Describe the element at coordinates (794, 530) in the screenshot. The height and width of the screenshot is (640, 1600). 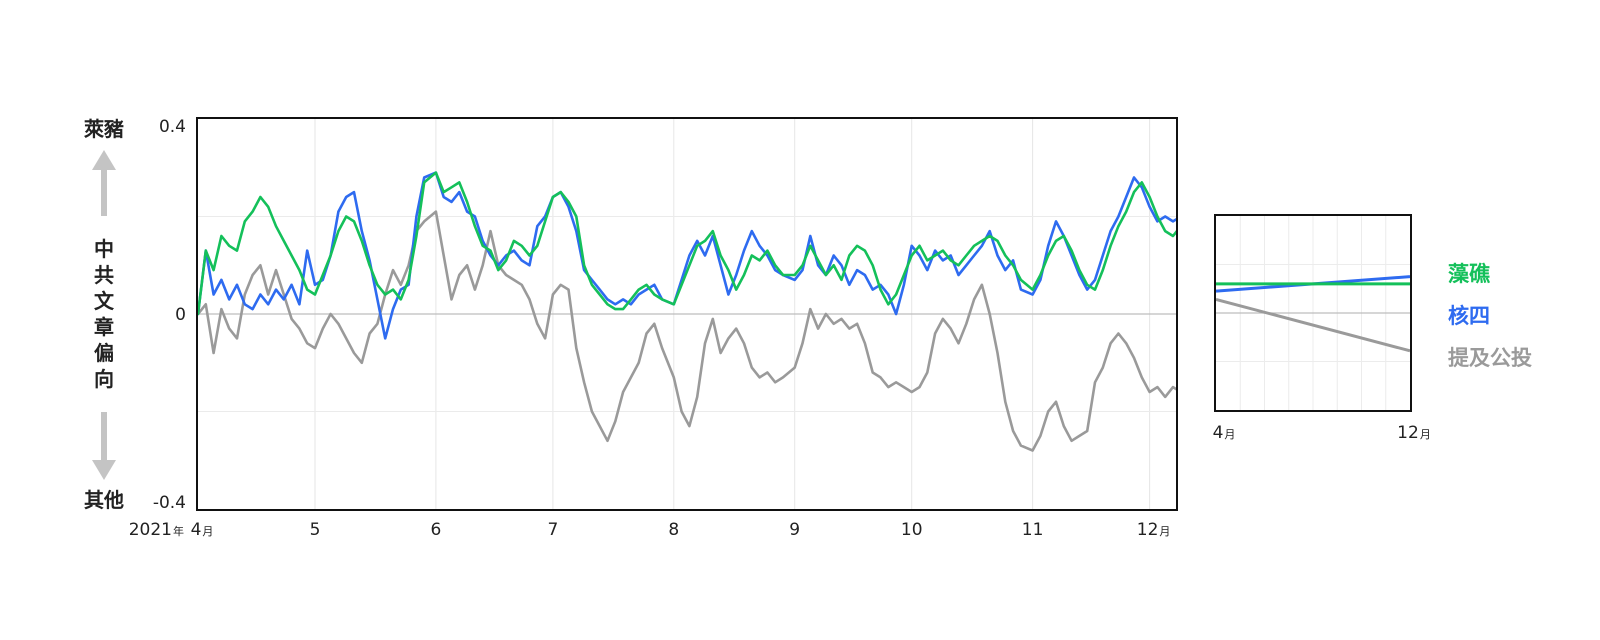
I see `x-tick-label: 9` at that location.